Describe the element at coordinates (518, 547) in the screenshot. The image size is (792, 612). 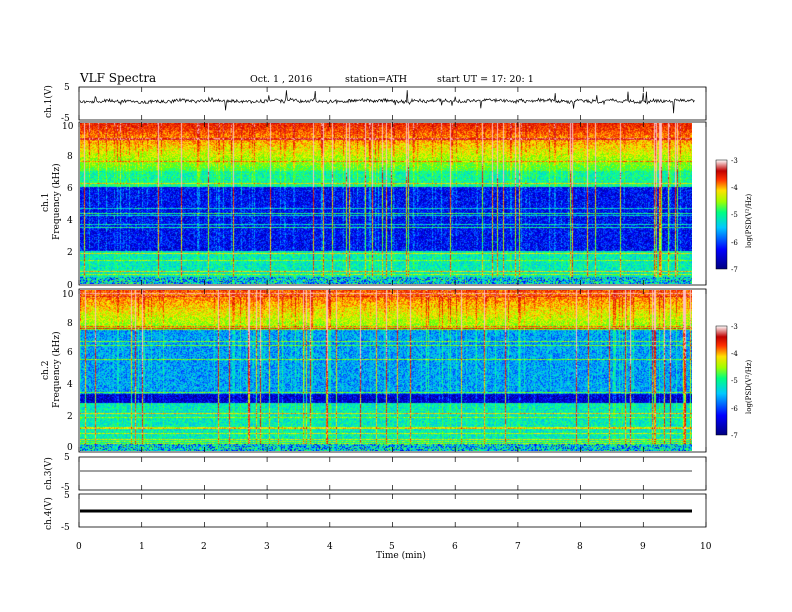
I see `x-tick-label: 7` at that location.